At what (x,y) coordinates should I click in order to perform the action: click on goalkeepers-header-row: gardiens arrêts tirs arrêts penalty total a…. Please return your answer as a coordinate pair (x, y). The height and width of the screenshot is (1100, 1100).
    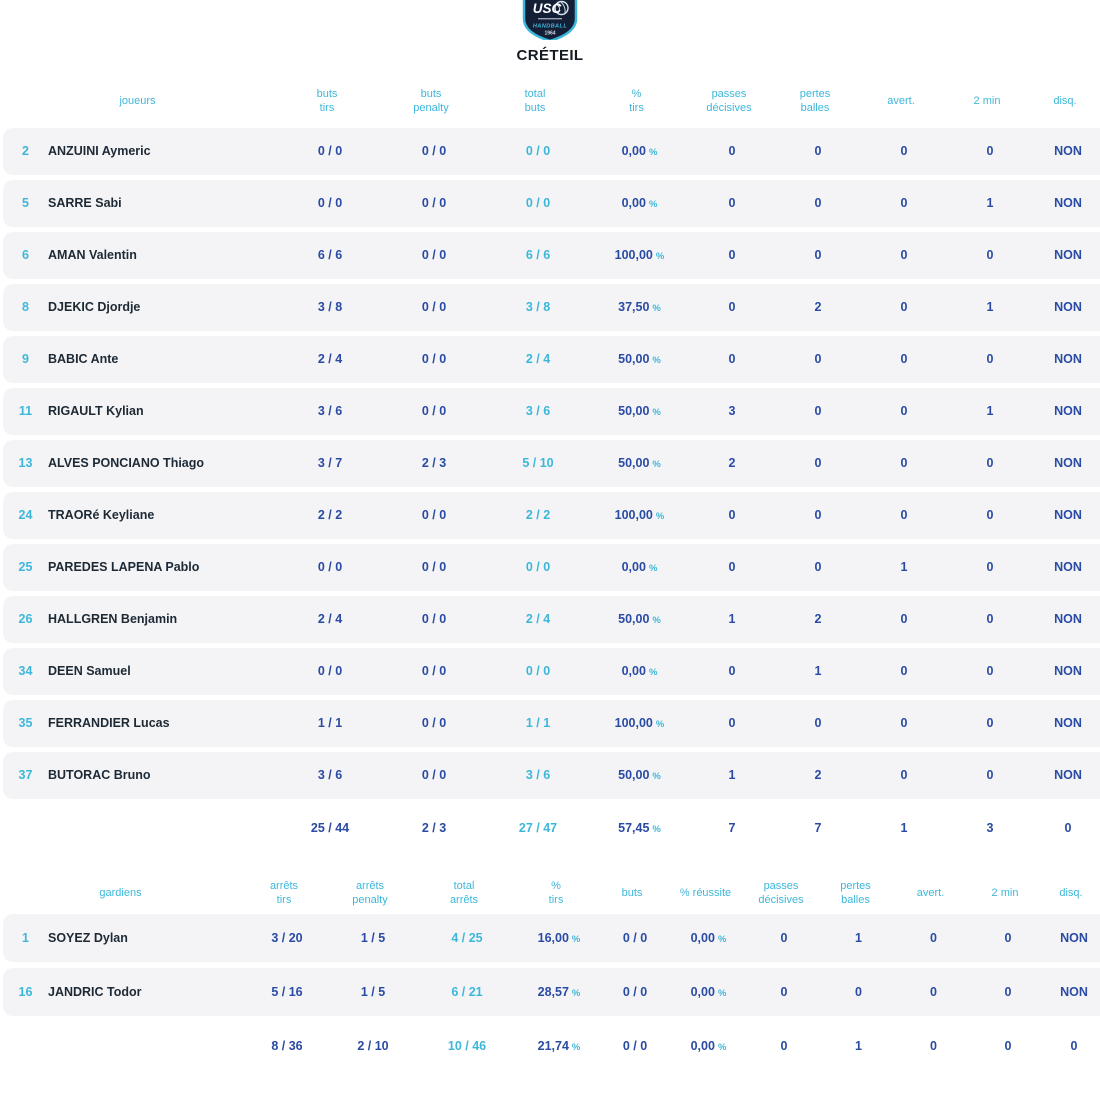
    Looking at the image, I should click on (550, 894).